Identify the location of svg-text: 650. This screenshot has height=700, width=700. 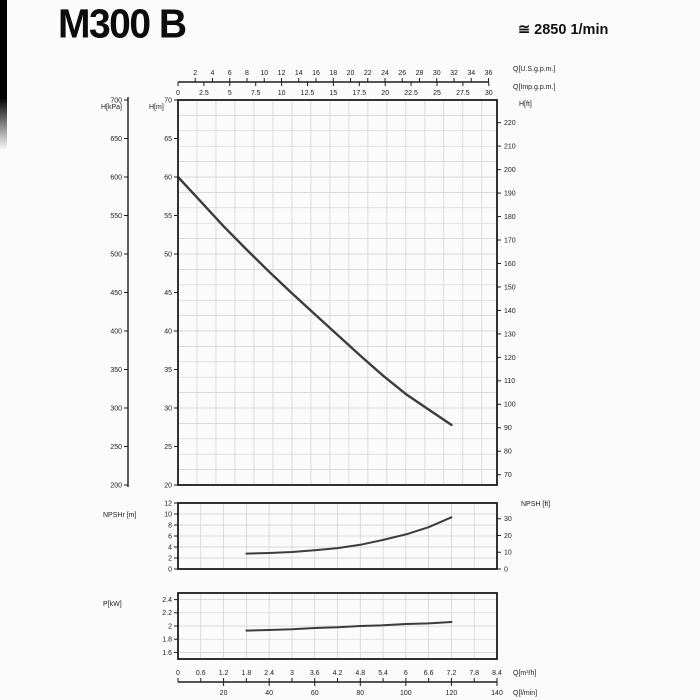
(116, 139).